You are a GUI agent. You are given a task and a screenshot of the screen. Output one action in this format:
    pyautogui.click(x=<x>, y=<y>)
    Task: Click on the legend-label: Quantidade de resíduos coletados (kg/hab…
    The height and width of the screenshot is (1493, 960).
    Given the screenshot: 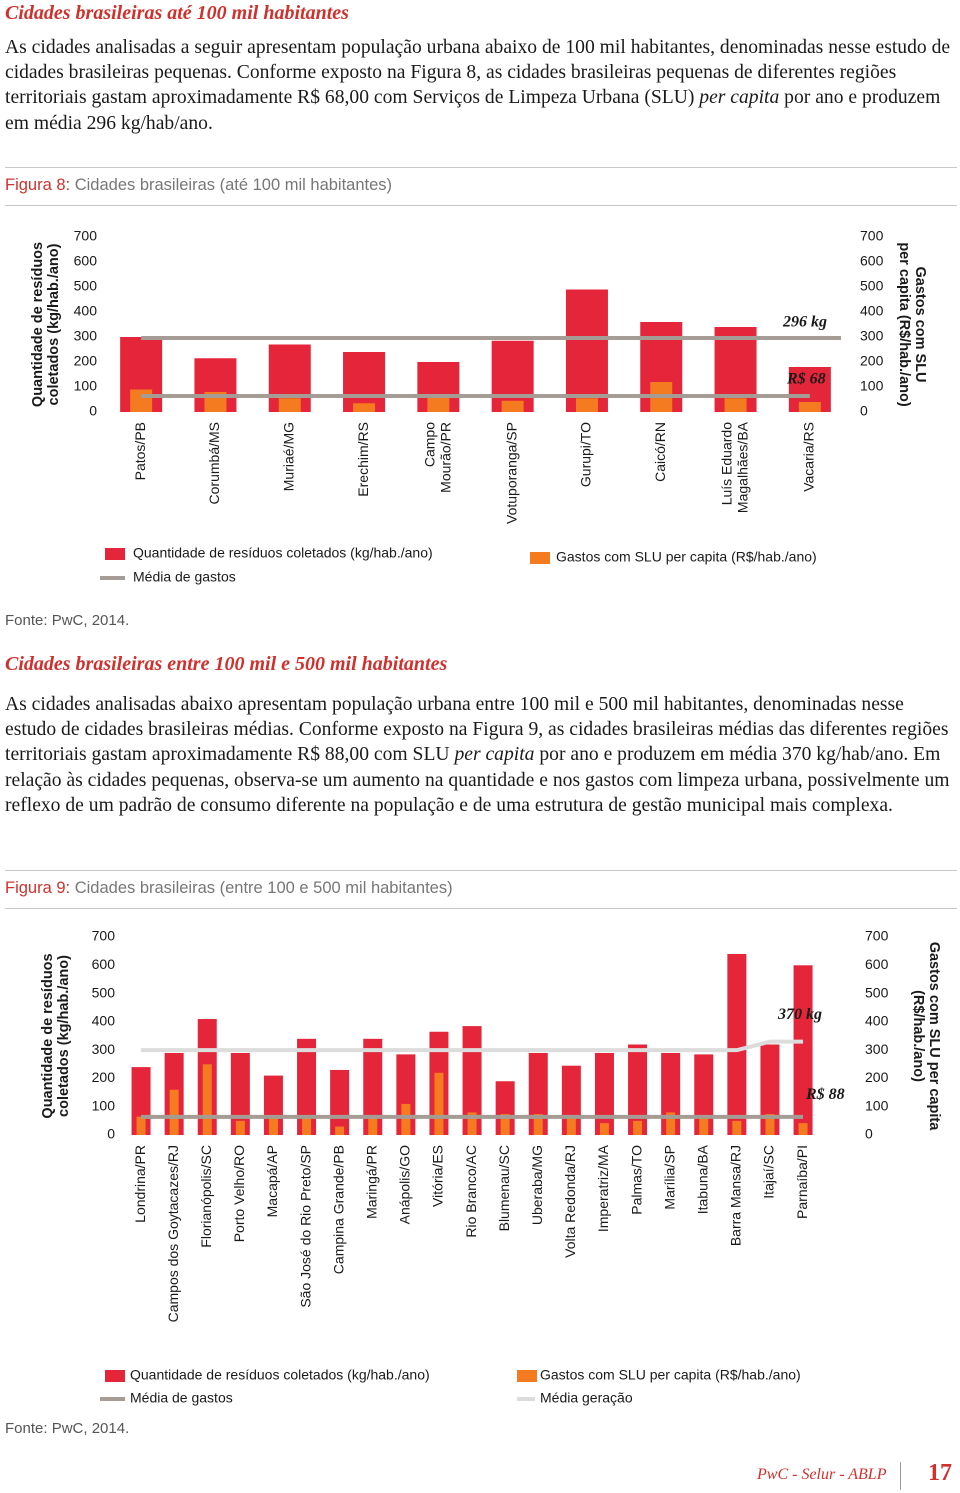 What is the action you would take?
    pyautogui.click(x=283, y=553)
    